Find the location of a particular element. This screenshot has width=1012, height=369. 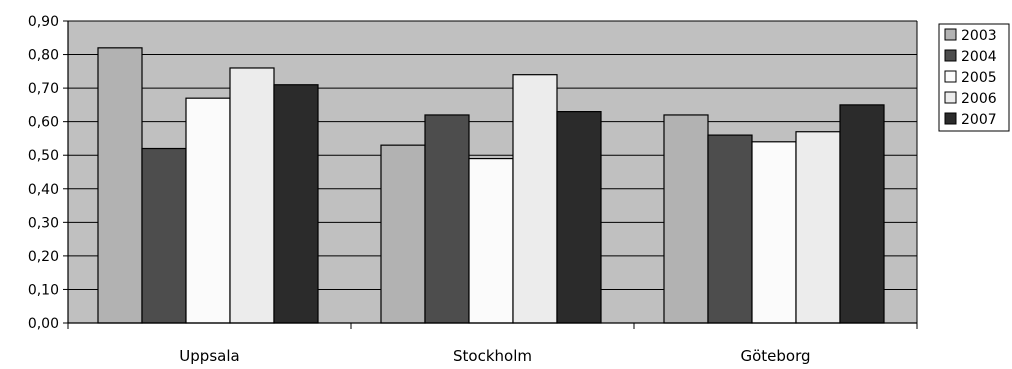

bar-2006-göteborg is located at coordinates (818, 227).